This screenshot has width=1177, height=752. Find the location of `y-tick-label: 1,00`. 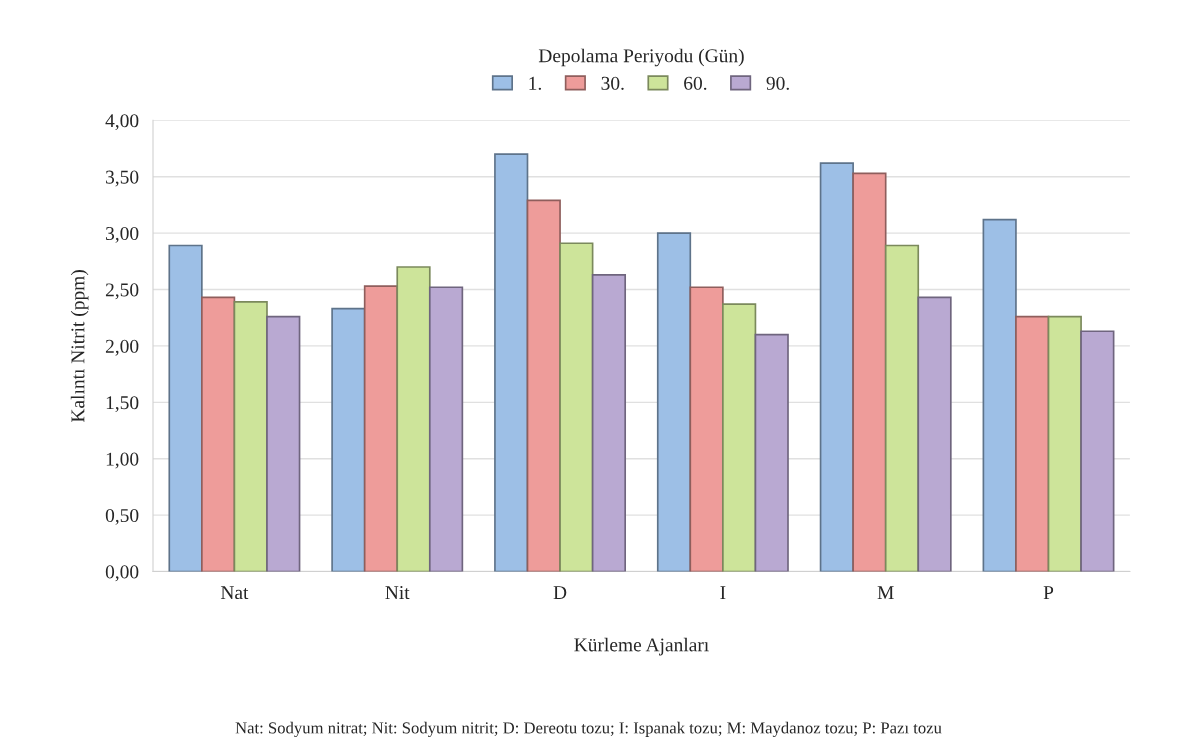

y-tick-label: 1,00 is located at coordinates (122, 460).